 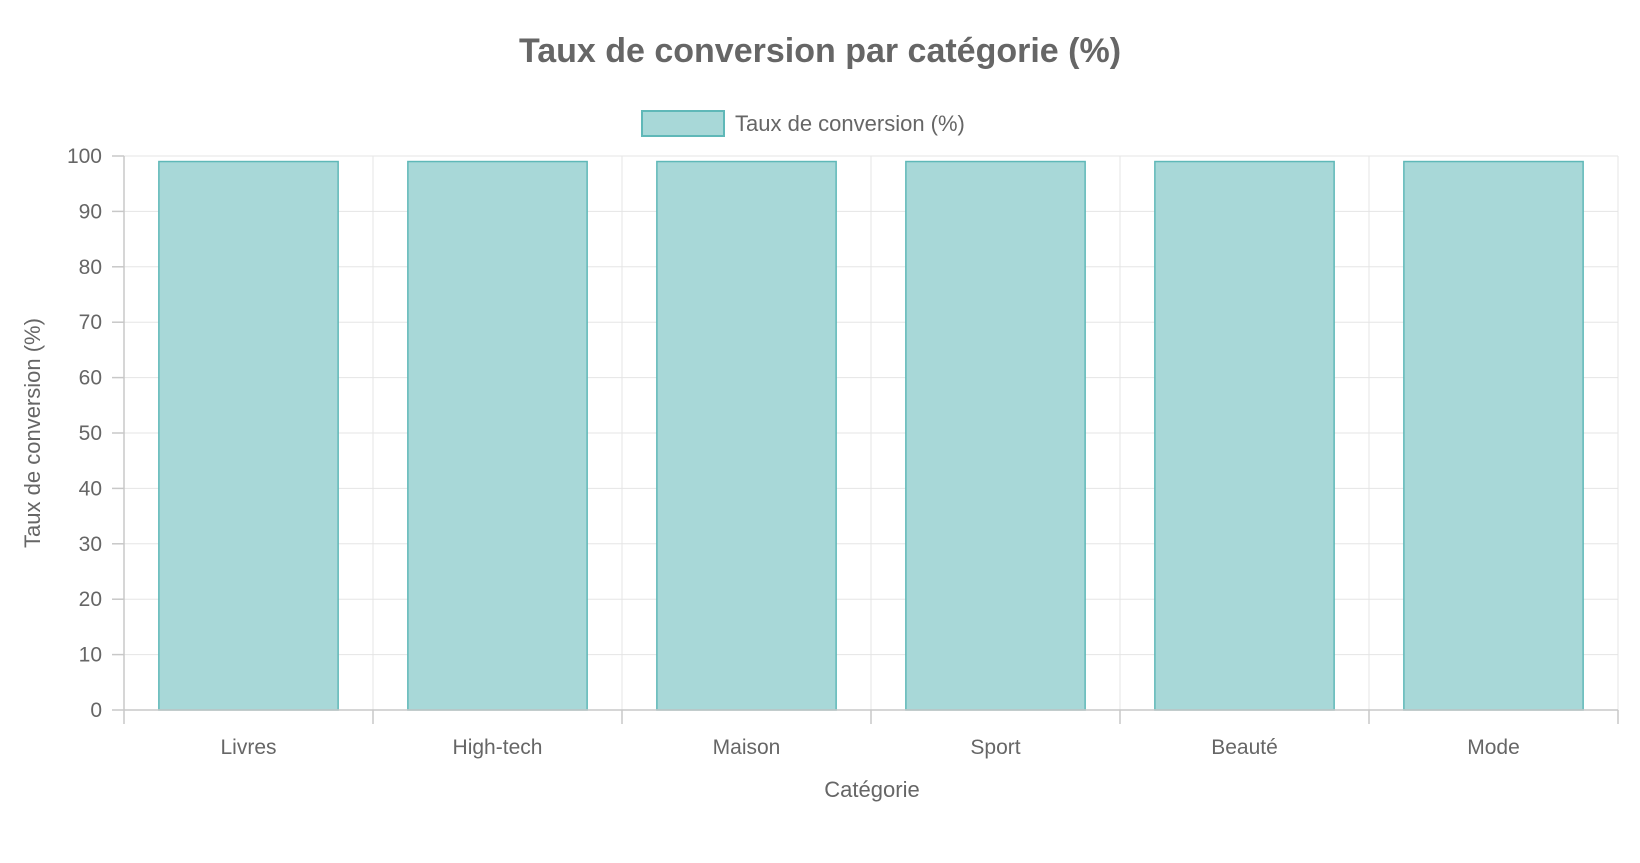 What do you see at coordinates (90, 267) in the screenshot?
I see `y-tick-label: 80` at bounding box center [90, 267].